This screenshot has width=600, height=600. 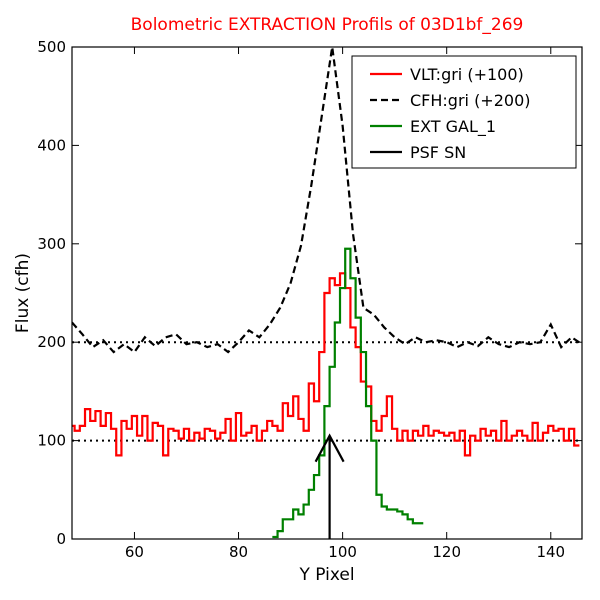 What do you see at coordinates (467, 74) in the screenshot?
I see `legend-label-vlt-gri-100: VLT:gri (+100)` at bounding box center [467, 74].